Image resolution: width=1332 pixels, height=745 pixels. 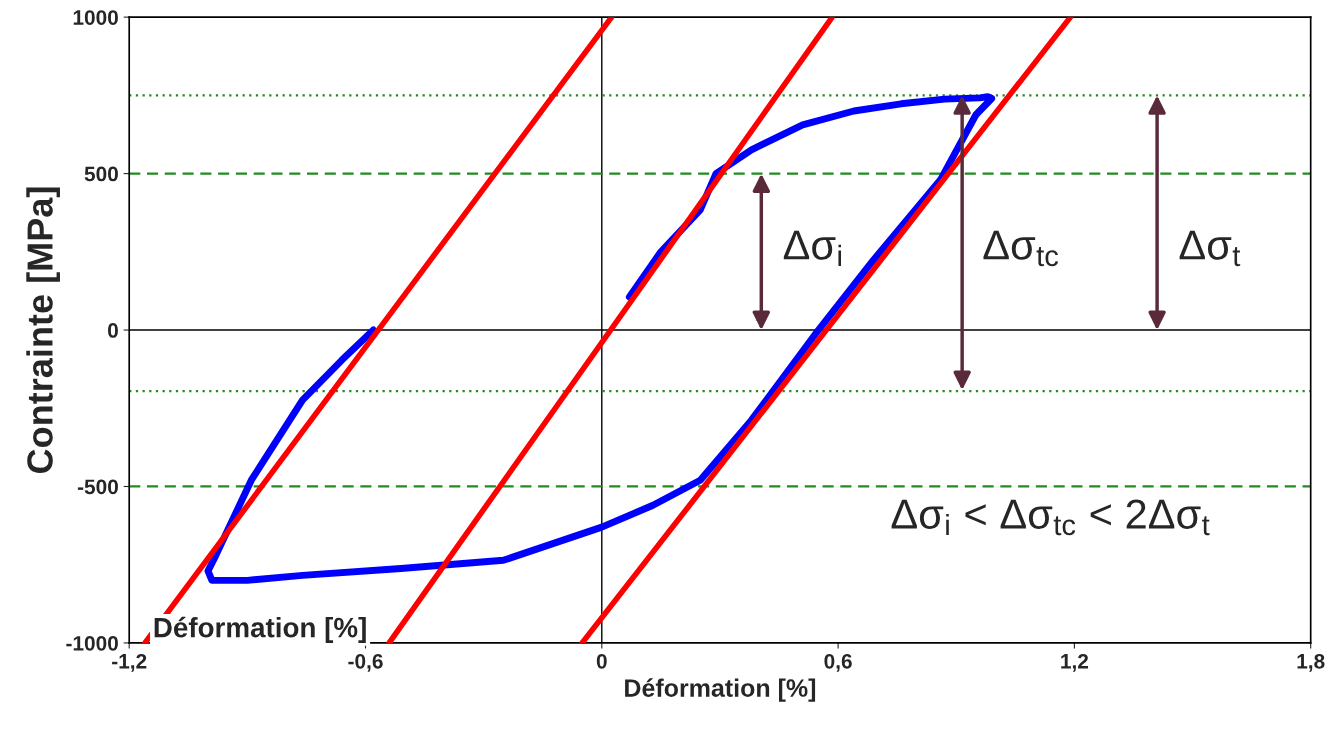 What do you see at coordinates (838, 662) in the screenshot?
I see `x-tick-label: 0,6` at bounding box center [838, 662].